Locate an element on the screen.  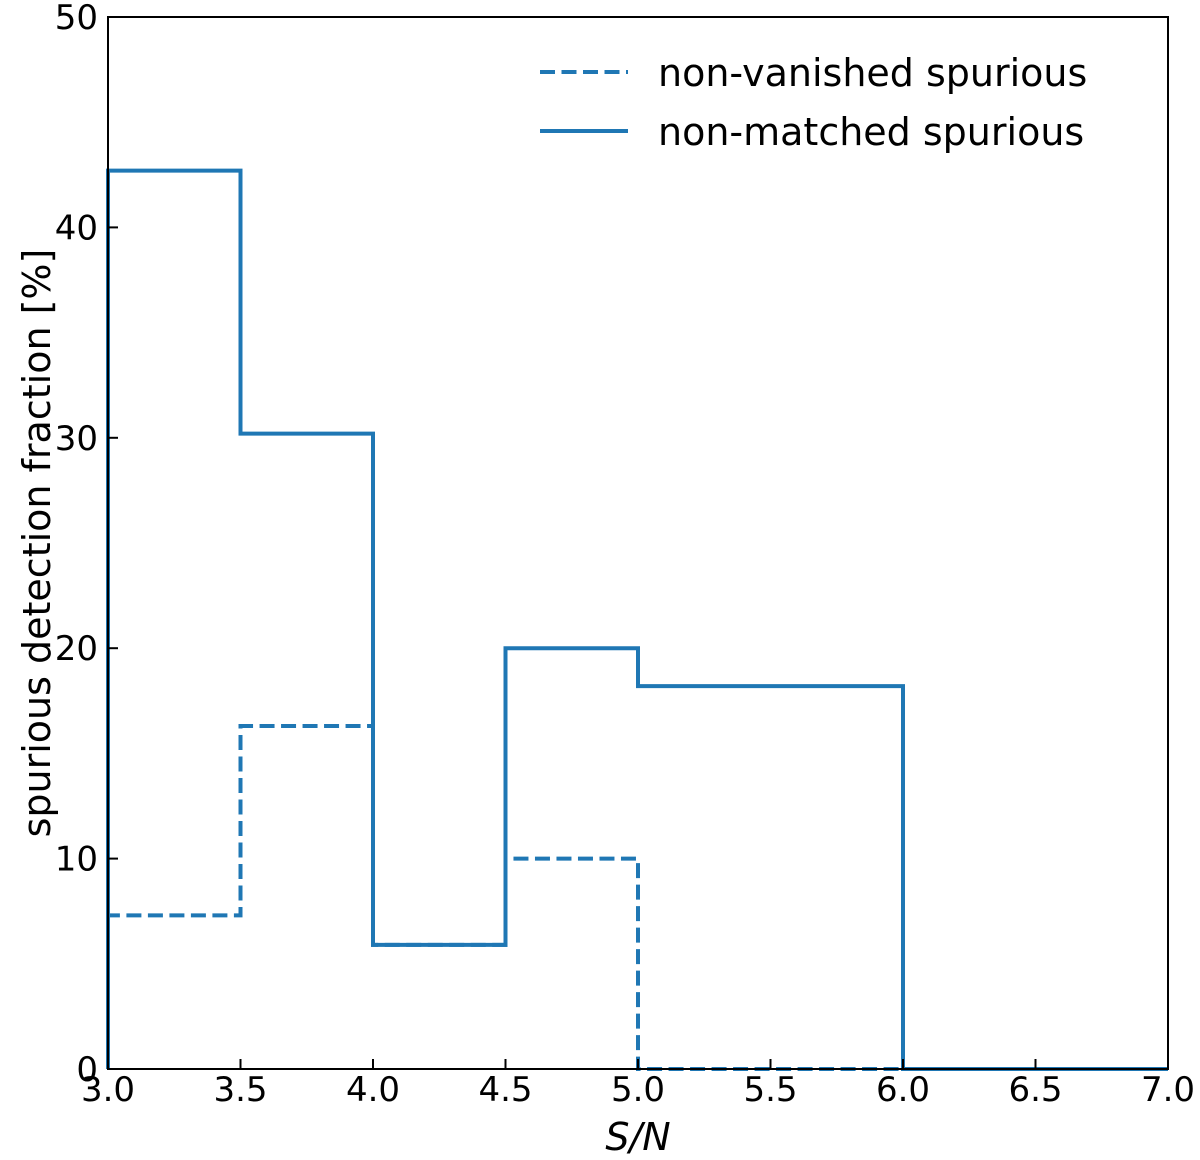
x-tick-label: 5.0 is located at coordinates (638, 1090).